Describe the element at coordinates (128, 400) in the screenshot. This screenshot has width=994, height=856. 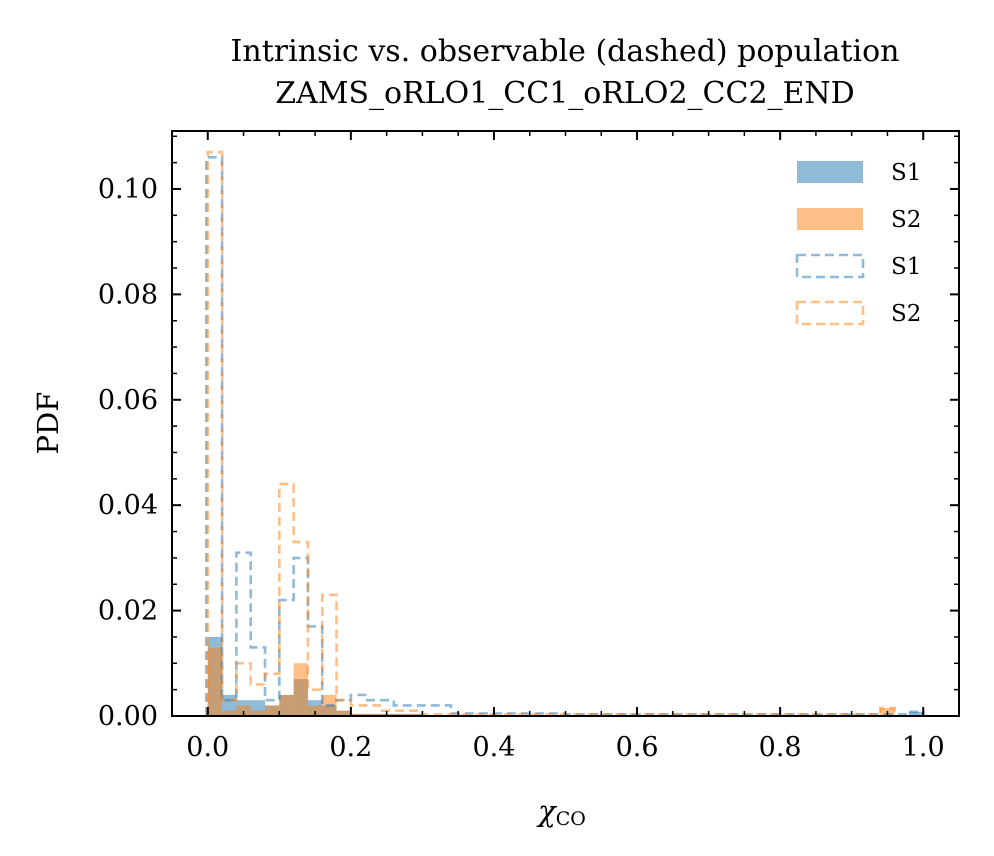
I see `y-tick-label: 0.06` at that location.